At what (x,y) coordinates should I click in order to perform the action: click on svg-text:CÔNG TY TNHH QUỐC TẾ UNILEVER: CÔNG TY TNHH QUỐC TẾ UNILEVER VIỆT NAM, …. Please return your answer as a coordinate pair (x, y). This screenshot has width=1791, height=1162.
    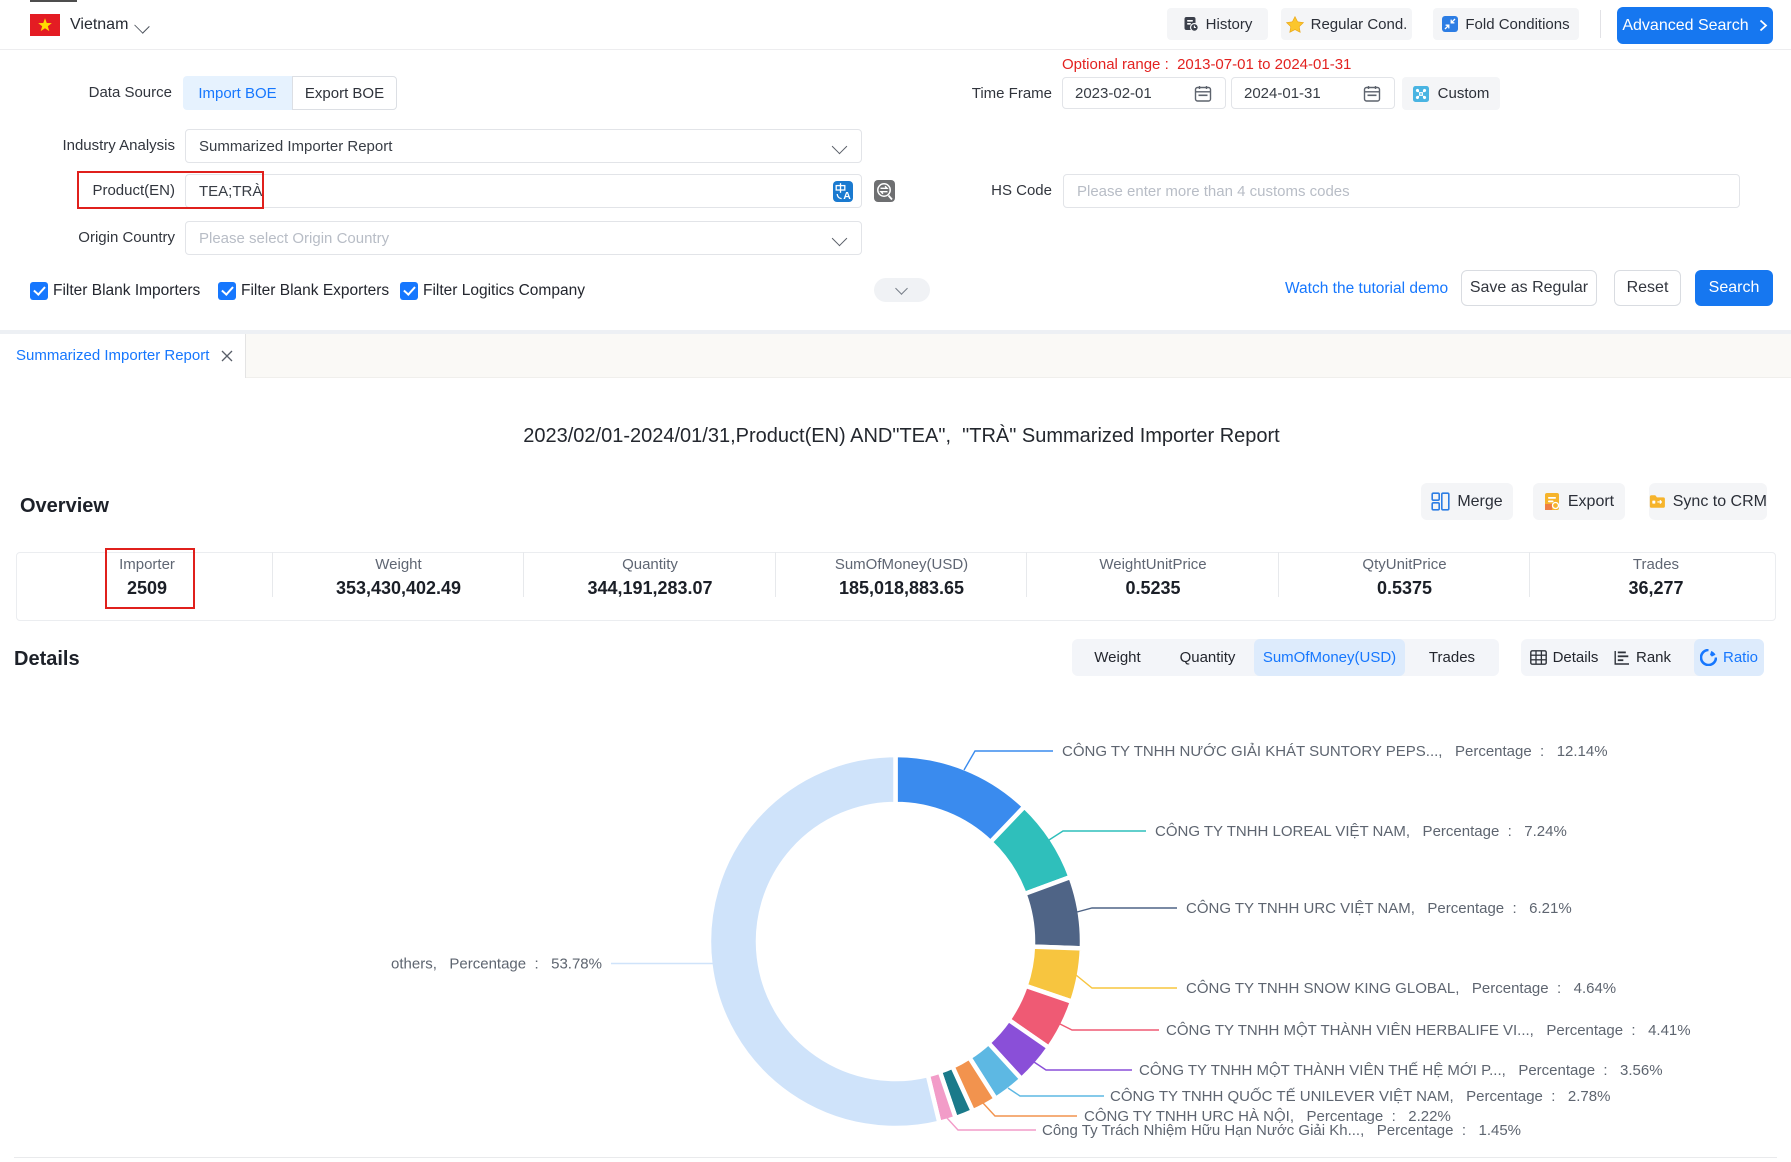
    Looking at the image, I should click on (1360, 1096).